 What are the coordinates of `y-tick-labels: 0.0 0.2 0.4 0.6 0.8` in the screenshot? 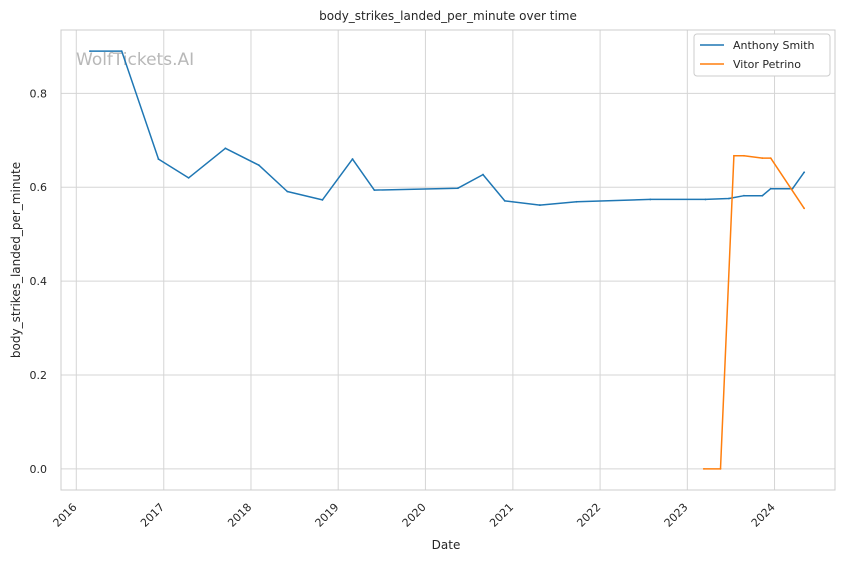 It's located at (39, 281).